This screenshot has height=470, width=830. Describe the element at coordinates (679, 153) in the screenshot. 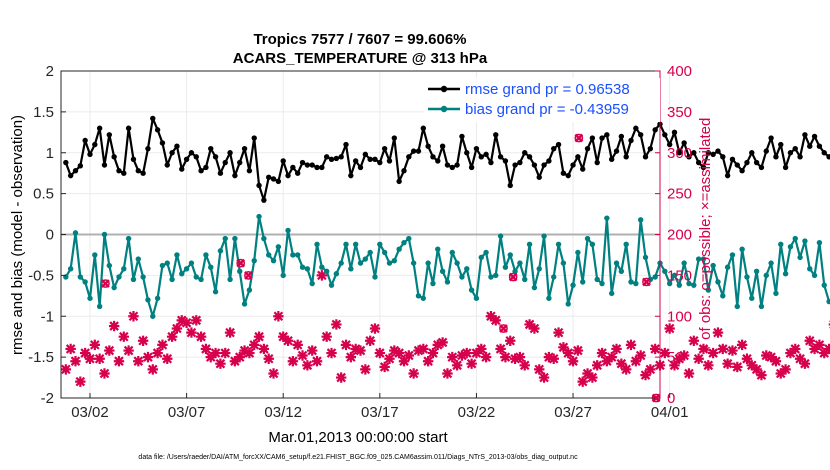

I see `y2-tick-label: 300` at that location.